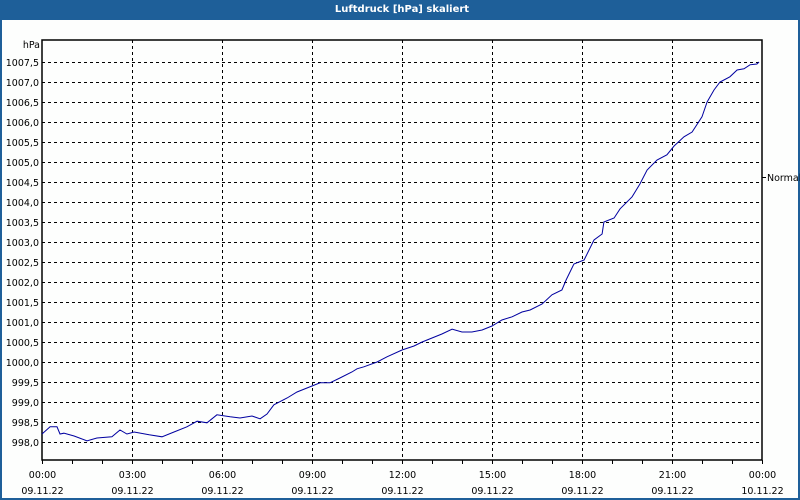  Describe the element at coordinates (22, 323) in the screenshot. I see `y-tick-label: 1001,0` at that location.